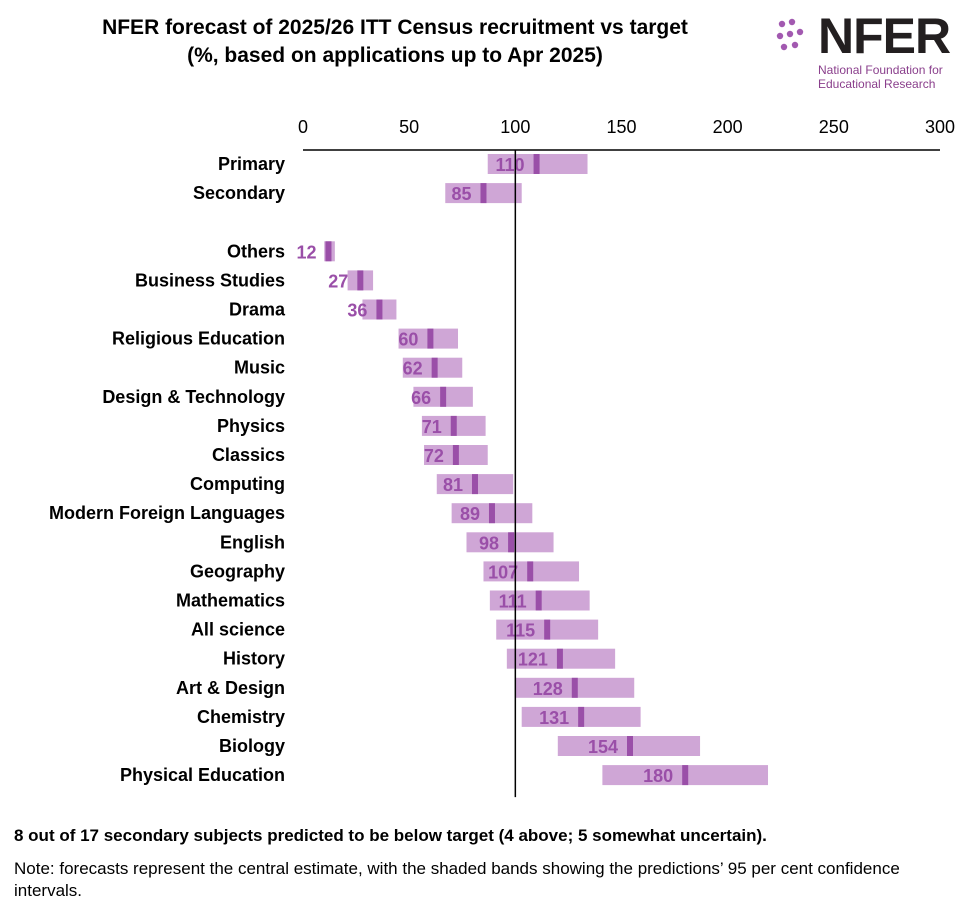 This screenshot has height=918, width=970. Describe the element at coordinates (241, 717) in the screenshot. I see `category-label: Chemistry` at that location.